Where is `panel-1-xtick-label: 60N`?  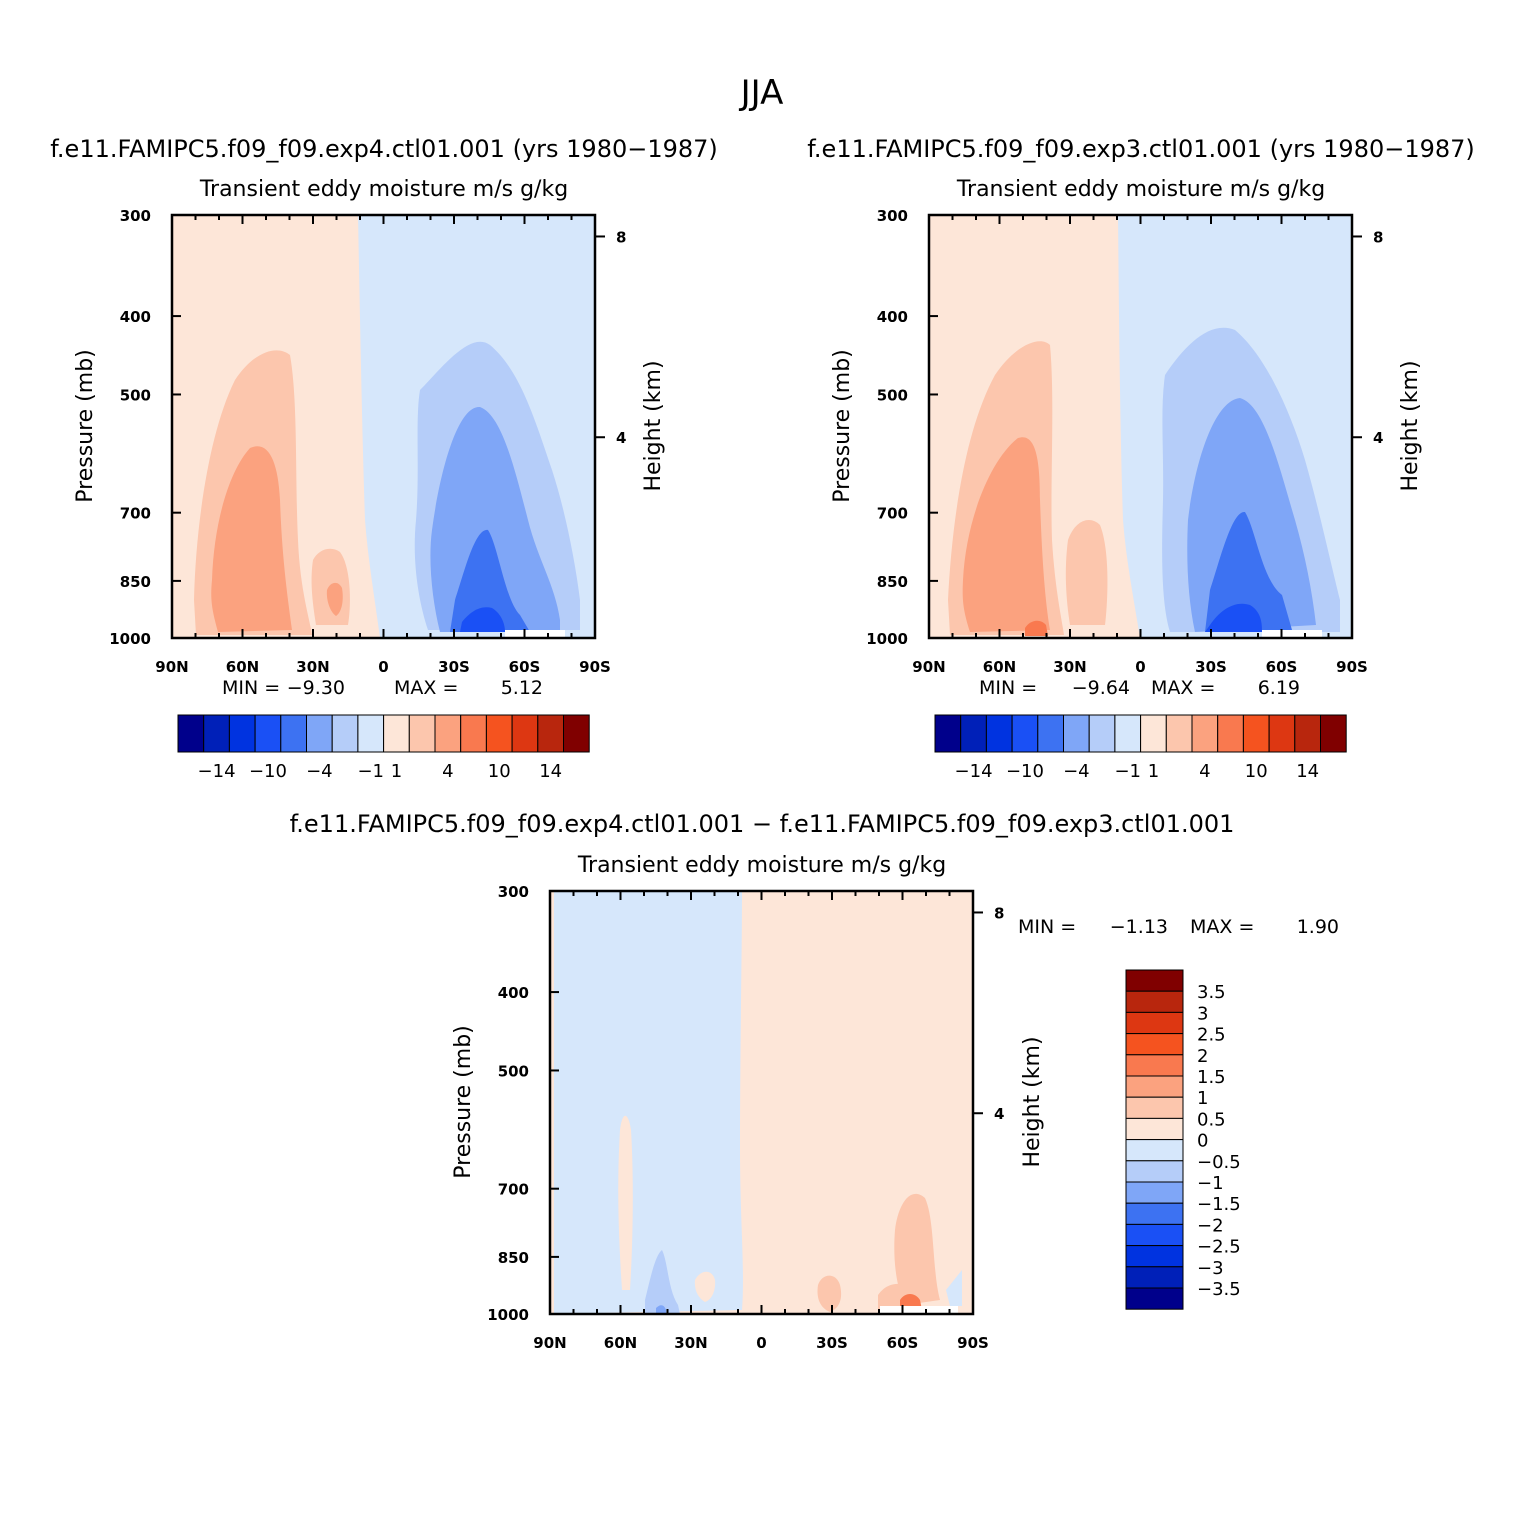 panel-1-xtick-label: 60N is located at coordinates (242, 667).